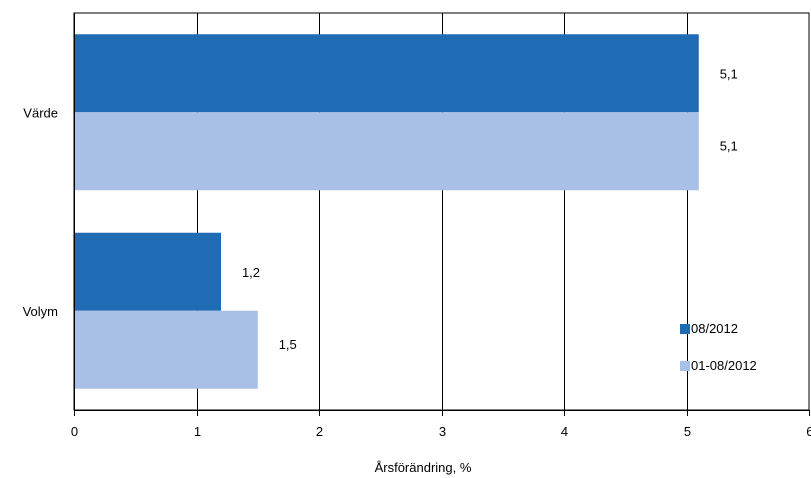 The height and width of the screenshot is (478, 811). Describe the element at coordinates (288, 344) in the screenshot. I see `data-label: 1,5` at that location.